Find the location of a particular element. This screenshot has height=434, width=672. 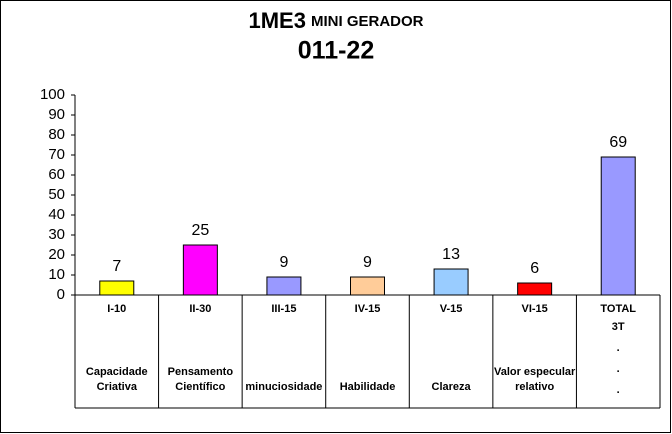

category-description: minuciosidade is located at coordinates (283, 387).